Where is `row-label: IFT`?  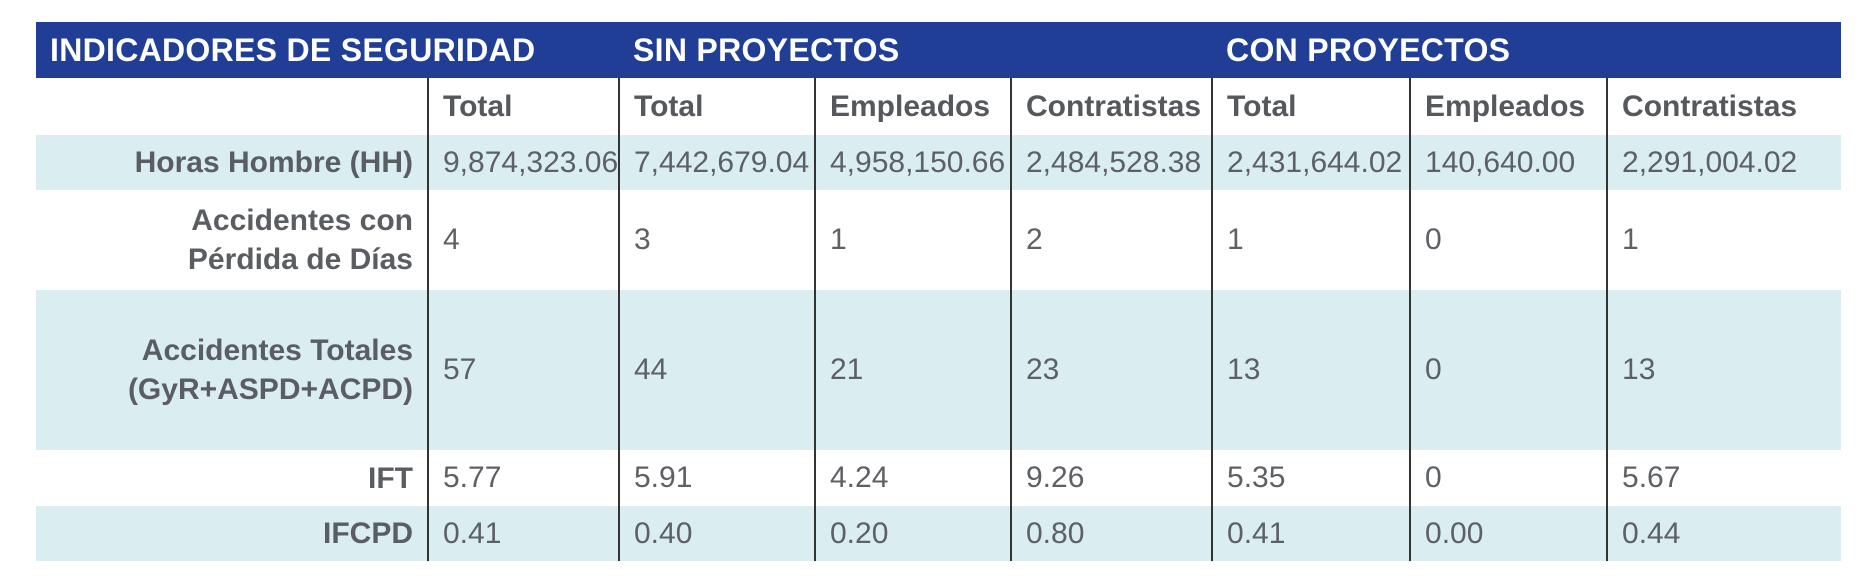 row-label: IFT is located at coordinates (232, 478).